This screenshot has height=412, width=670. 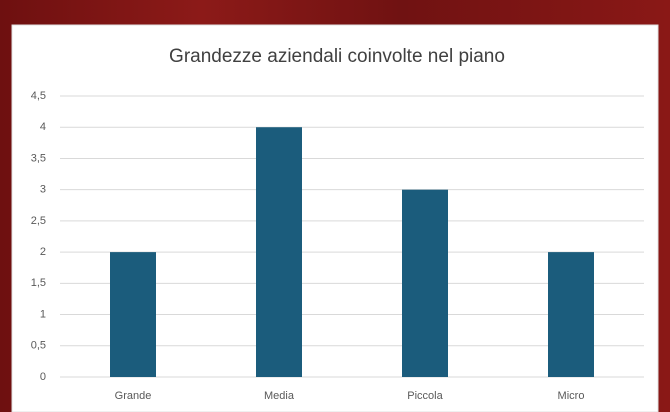 I want to click on y-tick-label: 2,5, so click(x=38, y=221).